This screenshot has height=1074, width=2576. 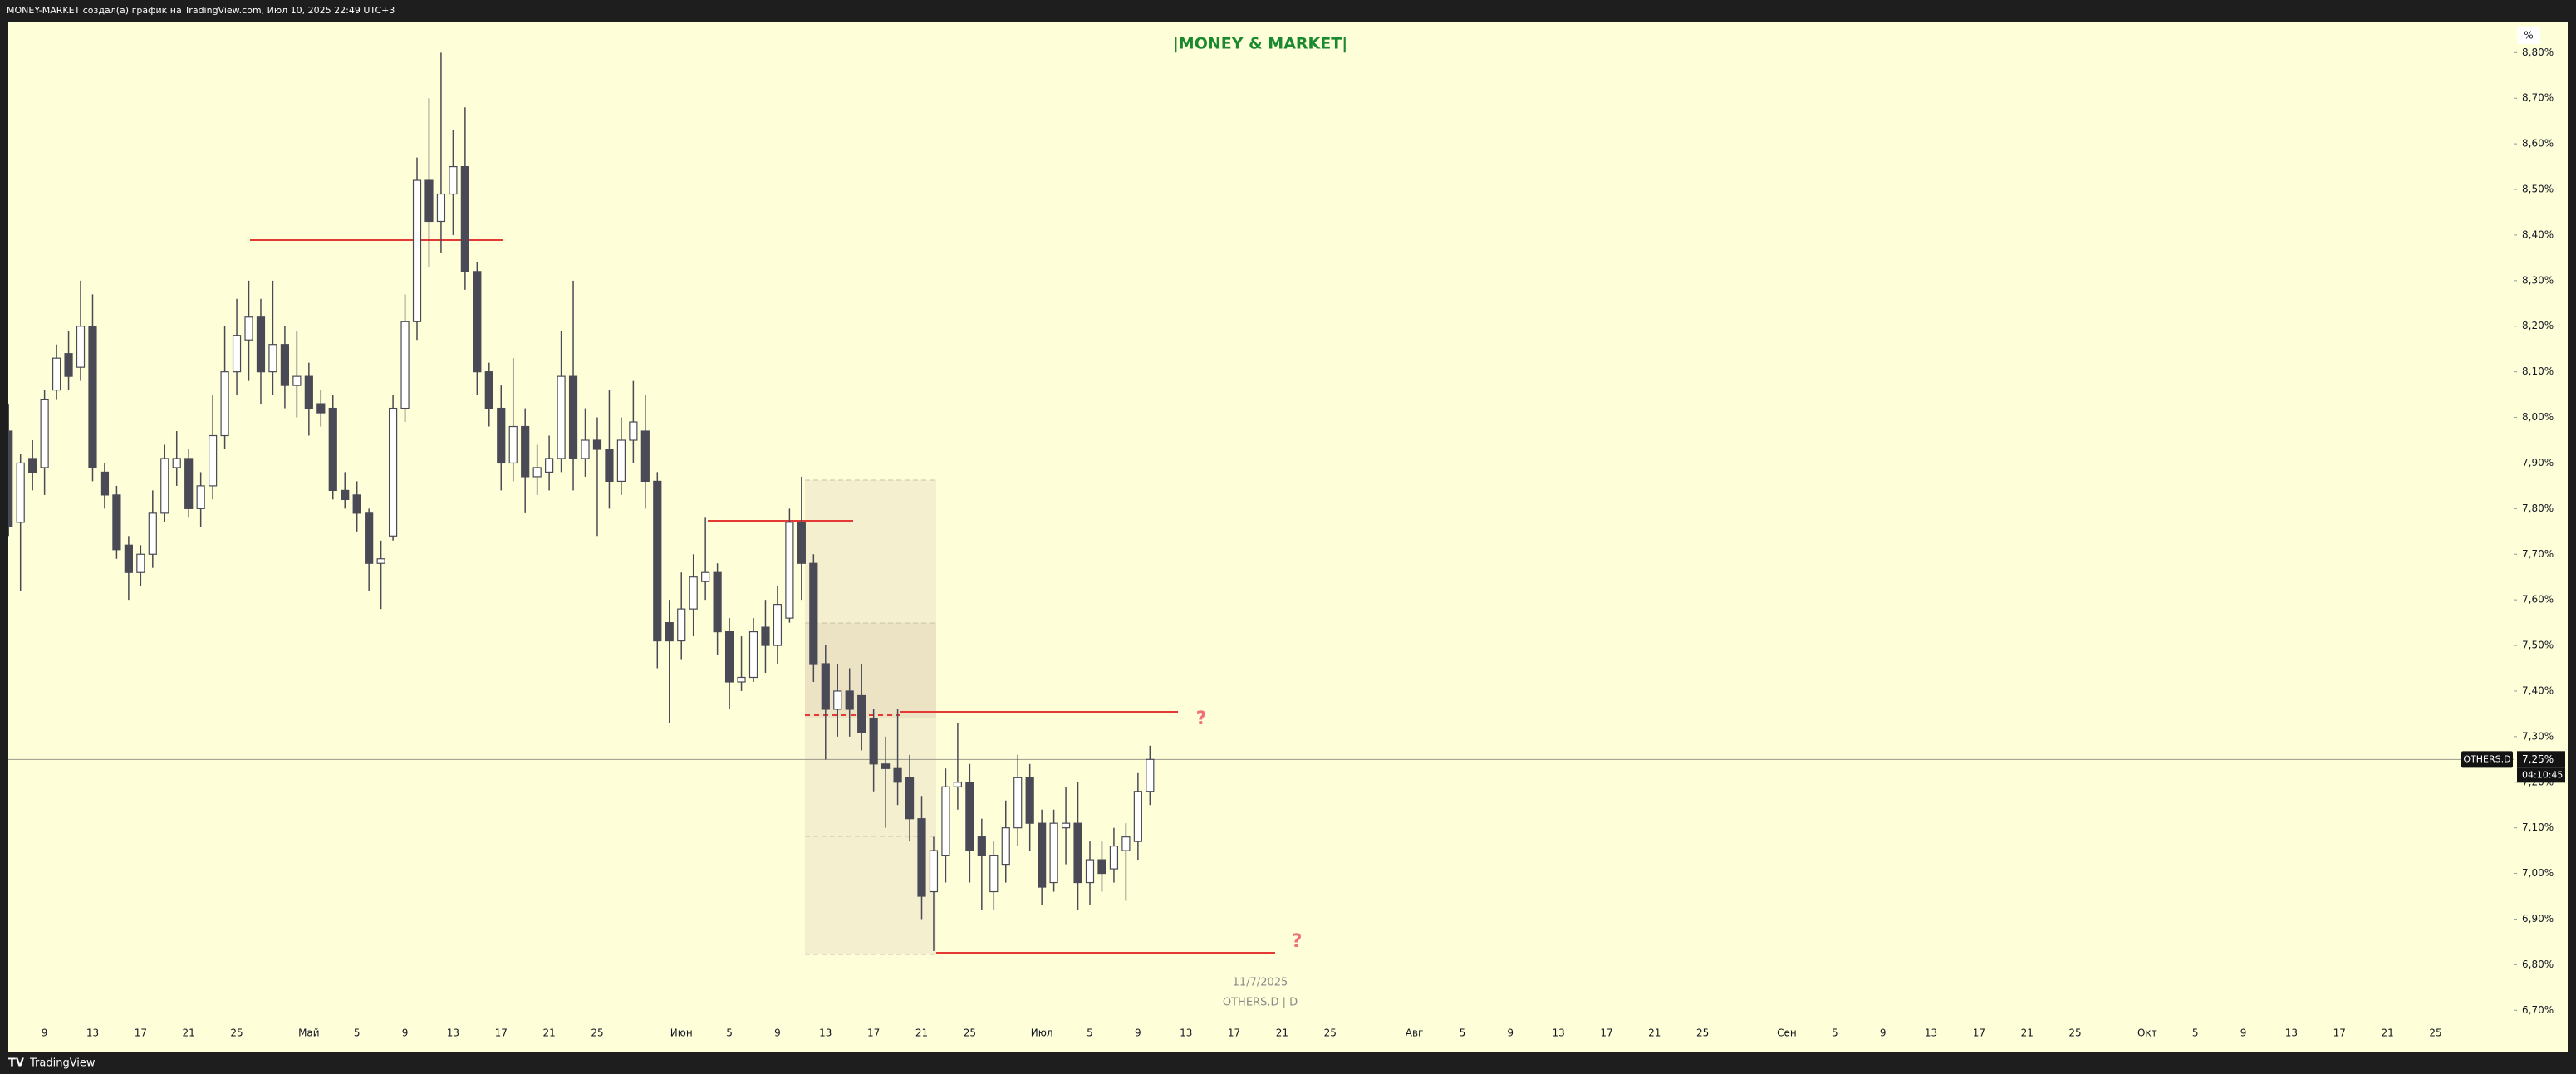 What do you see at coordinates (2538, 873) in the screenshot?
I see `y-tick-label: 7,00%` at bounding box center [2538, 873].